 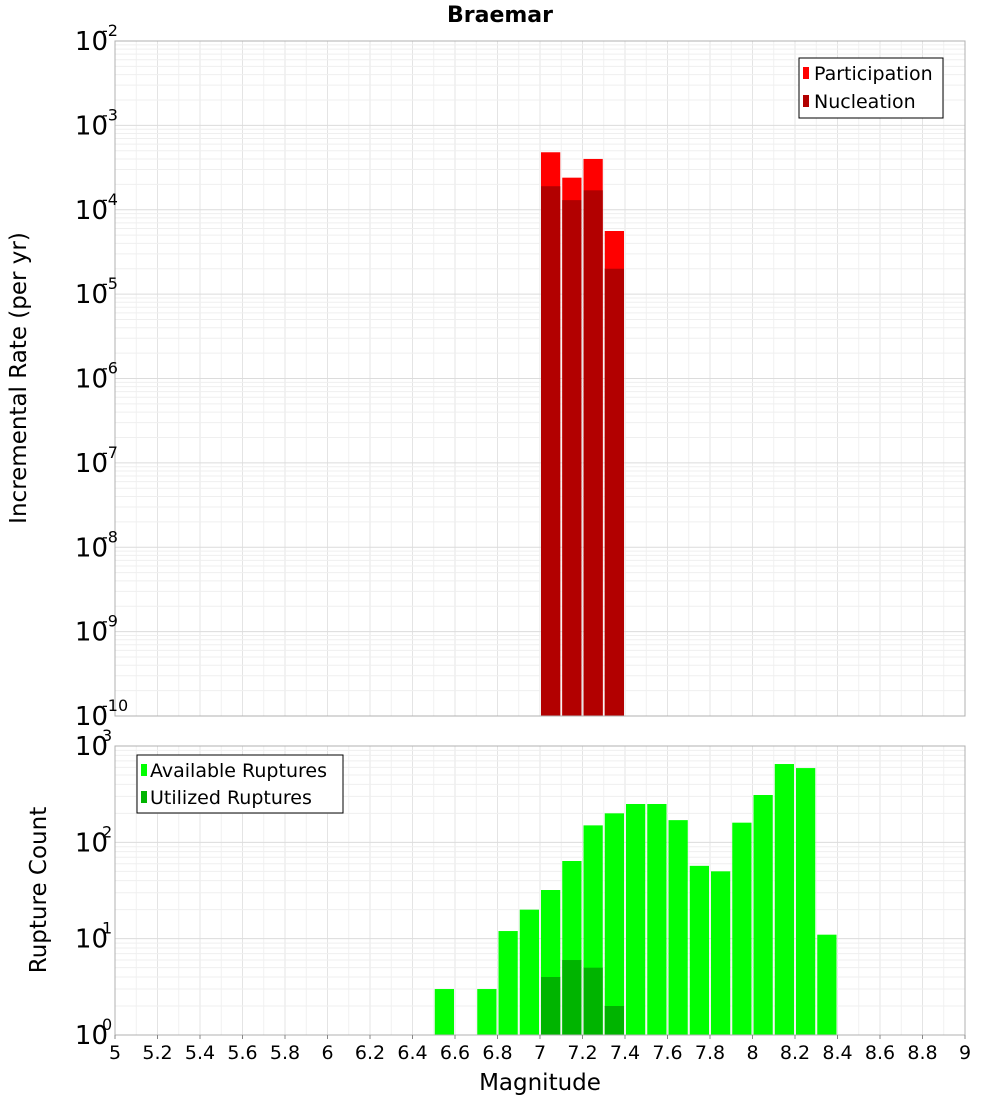 What do you see at coordinates (285, 1053) in the screenshot?
I see `x-tick-label: 5.8` at bounding box center [285, 1053].